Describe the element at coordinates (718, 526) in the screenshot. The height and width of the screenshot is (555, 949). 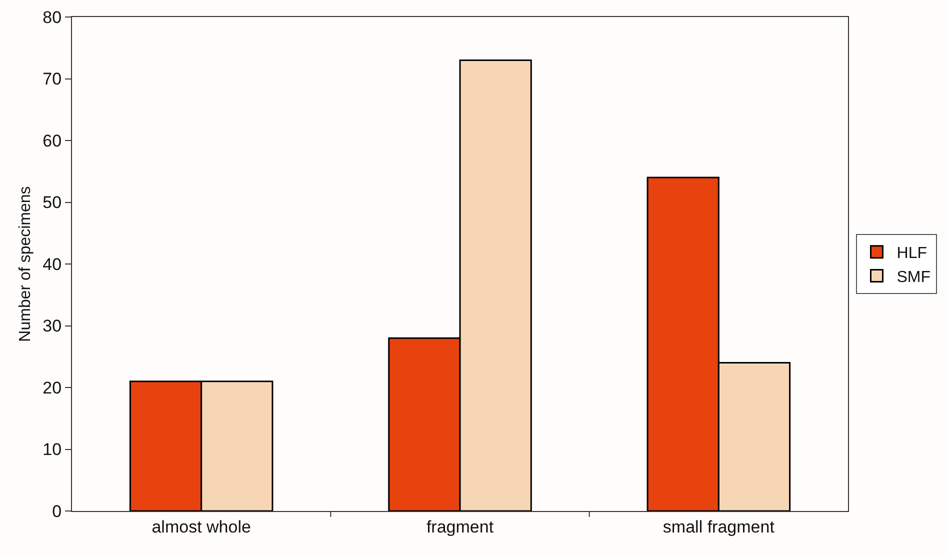
I see `x-tick-label: small fragment` at that location.